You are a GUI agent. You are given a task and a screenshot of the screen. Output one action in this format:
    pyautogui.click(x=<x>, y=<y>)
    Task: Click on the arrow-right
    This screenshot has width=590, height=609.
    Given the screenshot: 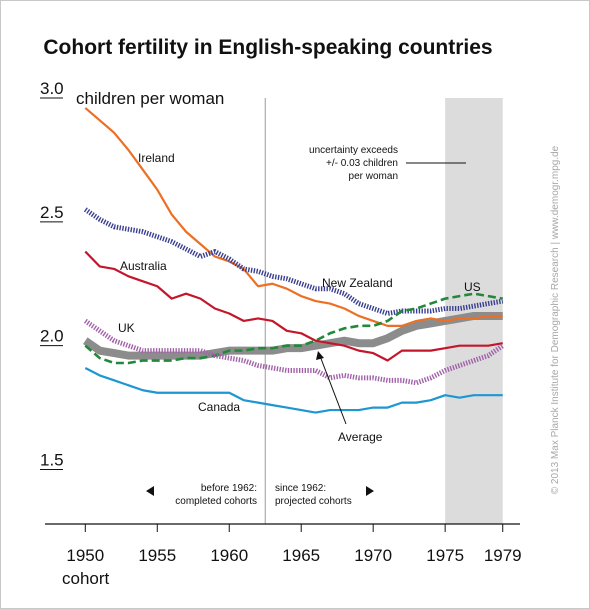 What is the action you would take?
    pyautogui.click(x=370, y=491)
    